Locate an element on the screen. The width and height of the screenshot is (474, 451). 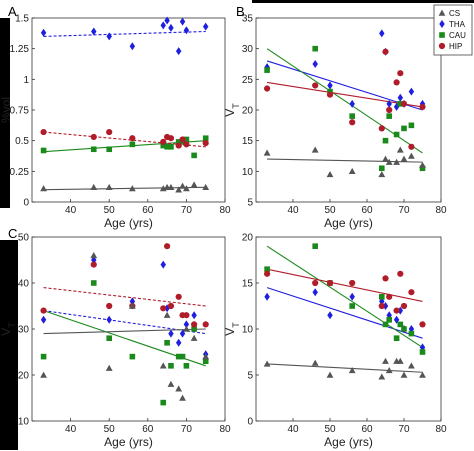
panel-letter-b: B is located at coordinates (240, 11).